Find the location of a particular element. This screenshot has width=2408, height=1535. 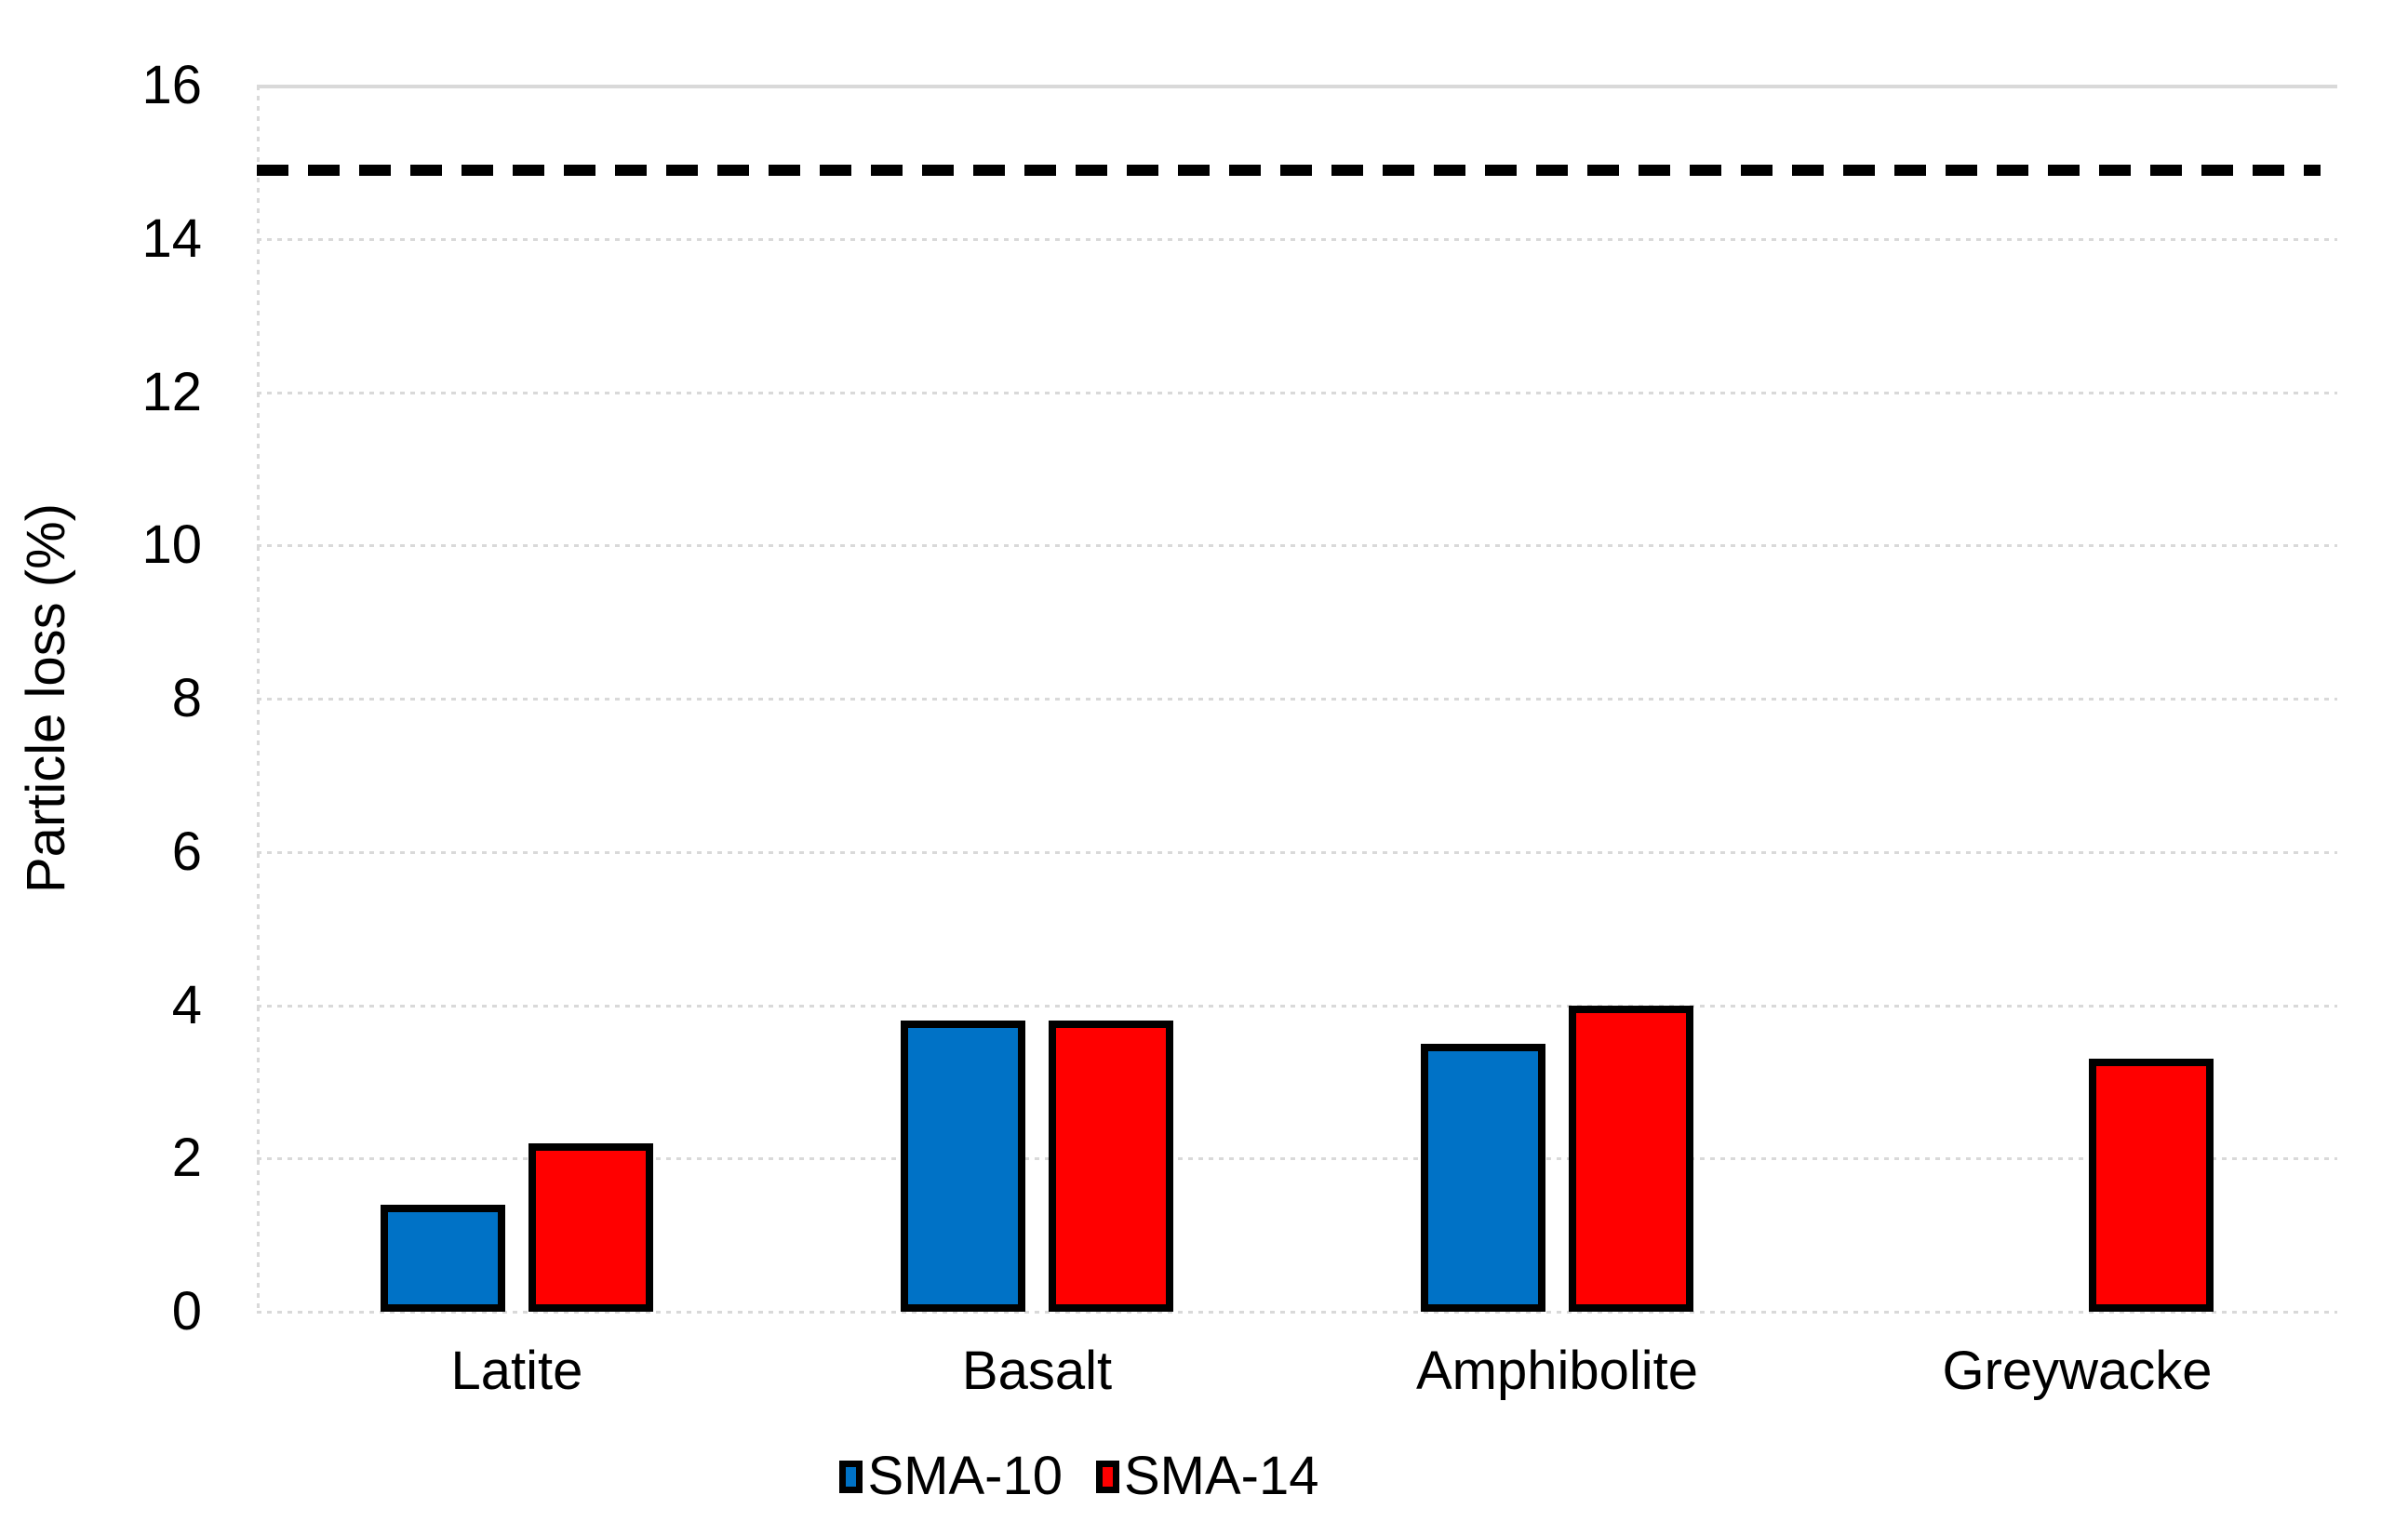

x-category-label-Amphibolite: Amphibolite is located at coordinates (1557, 1371).